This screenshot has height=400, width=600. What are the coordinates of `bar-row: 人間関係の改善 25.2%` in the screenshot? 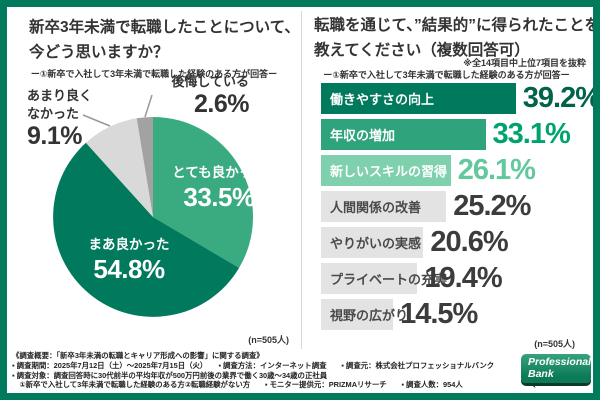 It's located at (455, 206).